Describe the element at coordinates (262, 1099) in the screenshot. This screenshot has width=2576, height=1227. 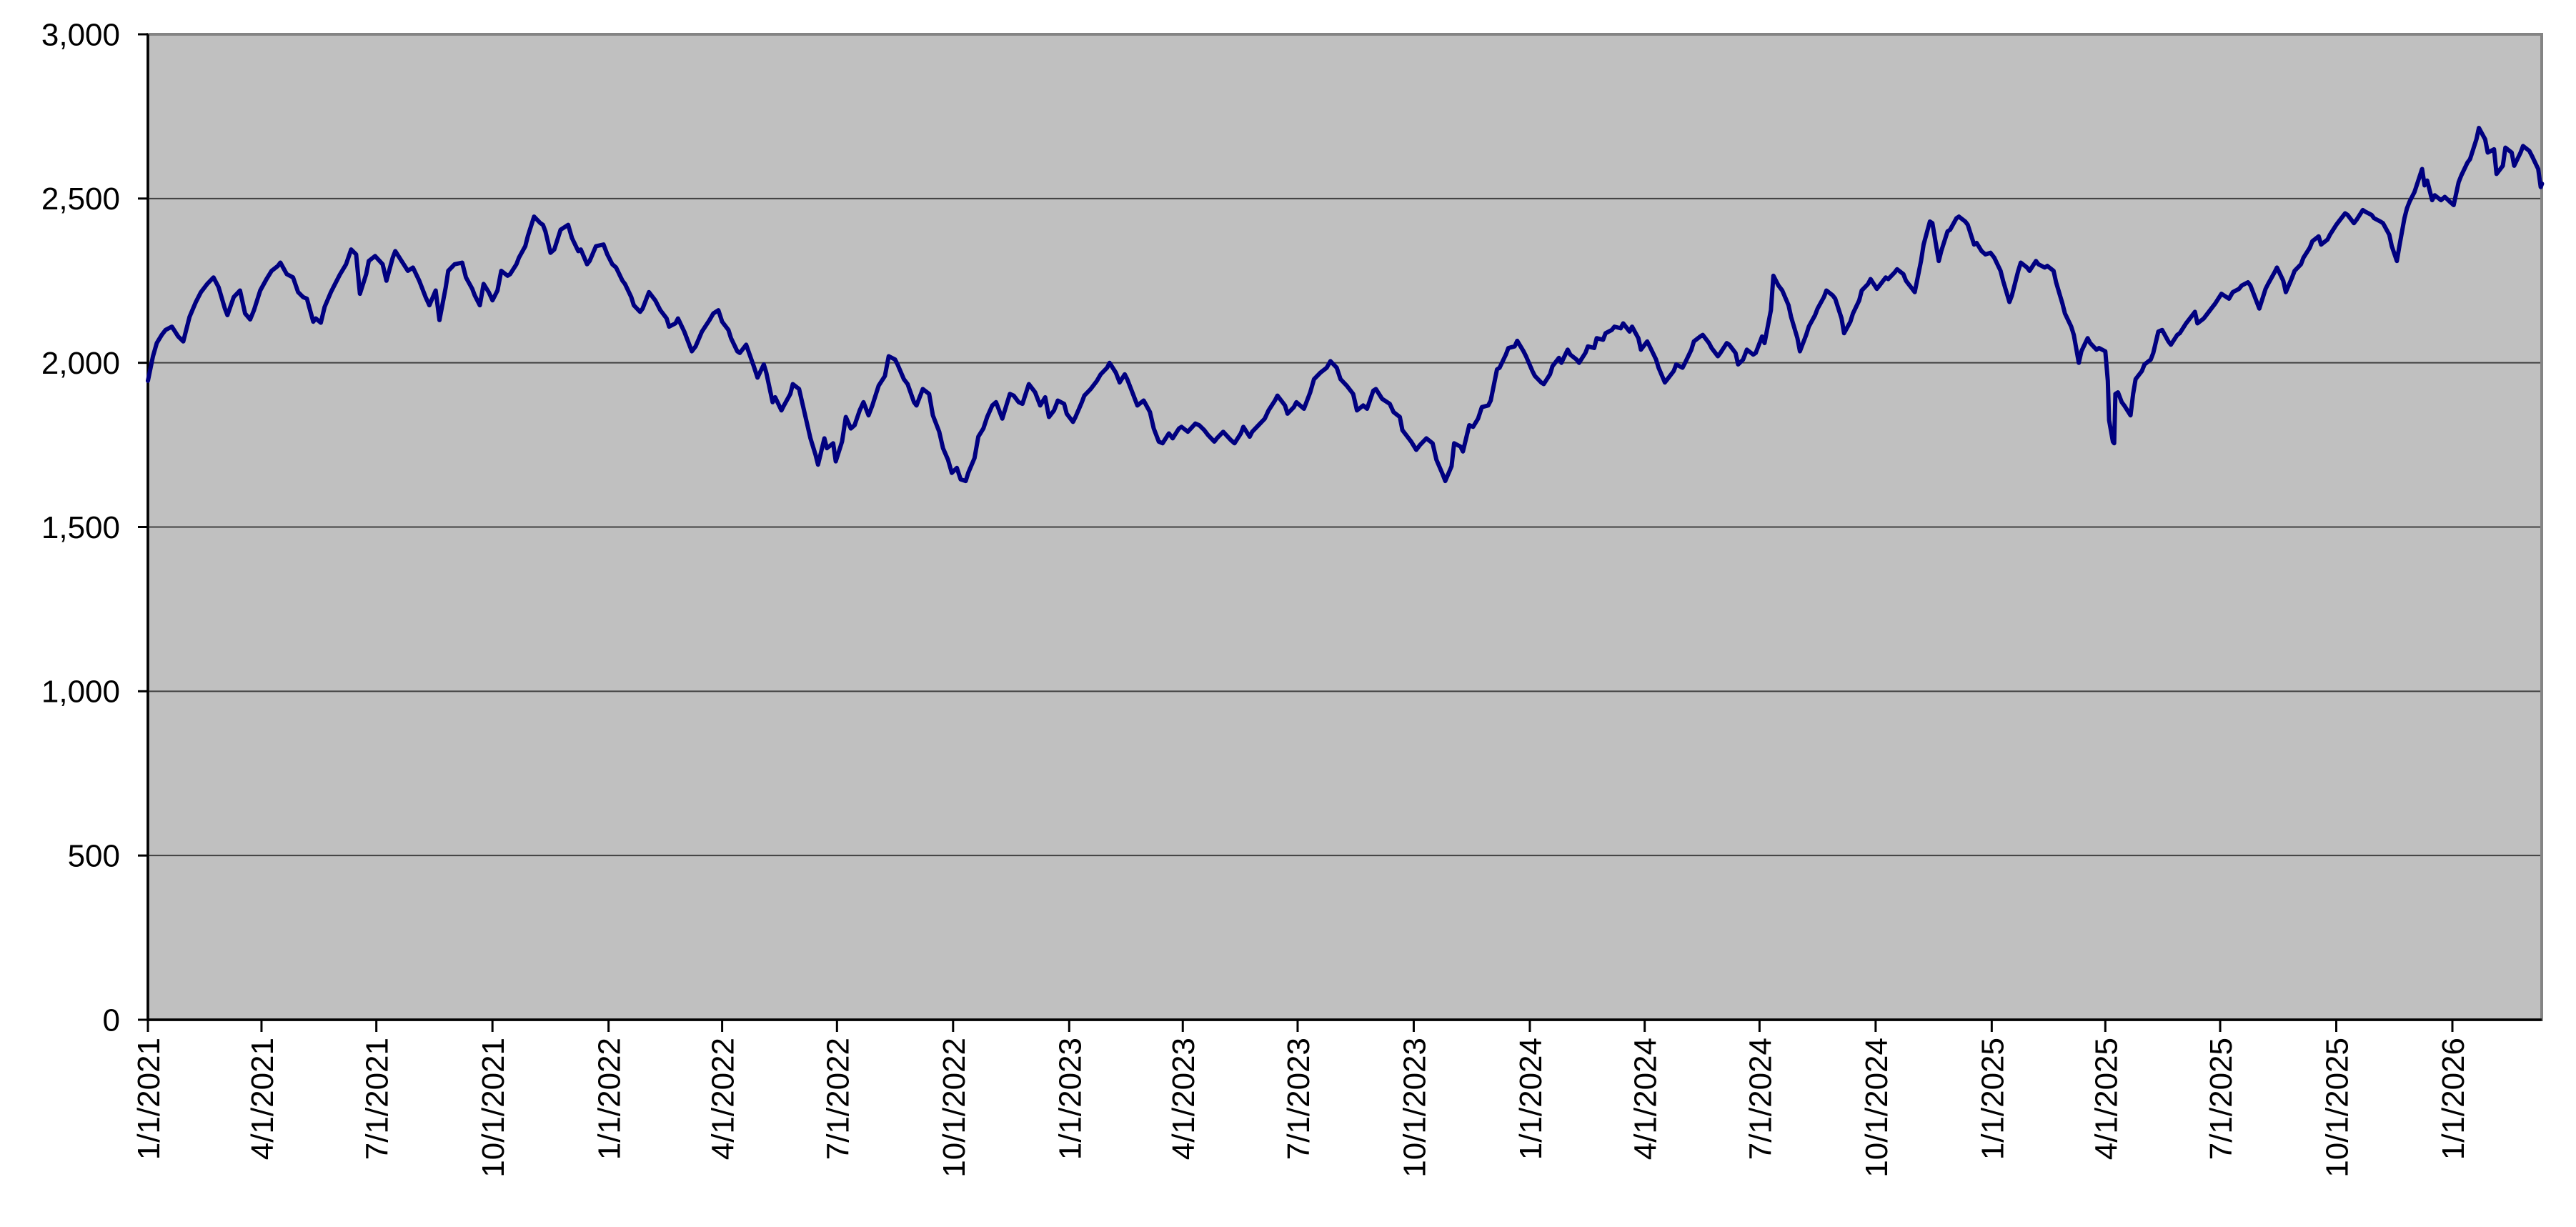
I see `x-axis-tick-label: 4/1/2021` at that location.